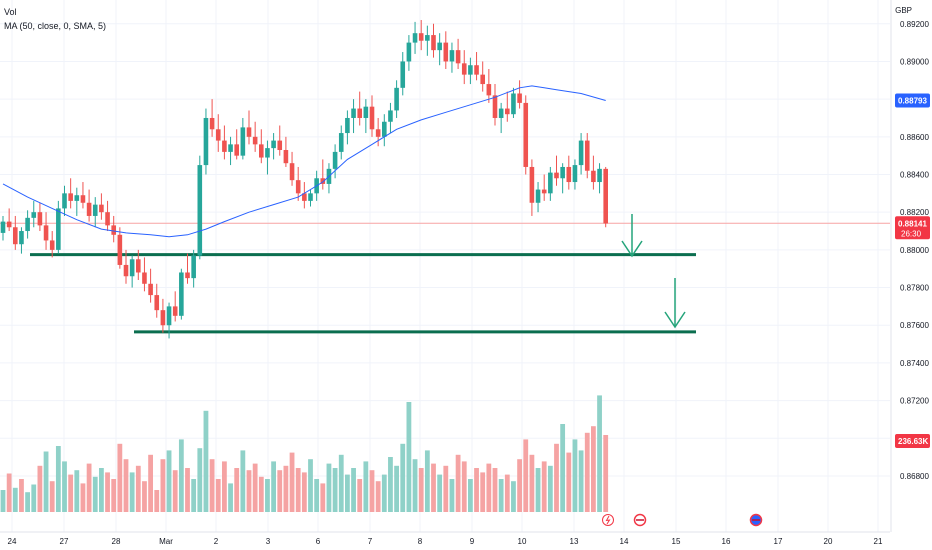 The image size is (932, 550). I want to click on date-tick-label: 17, so click(778, 541).